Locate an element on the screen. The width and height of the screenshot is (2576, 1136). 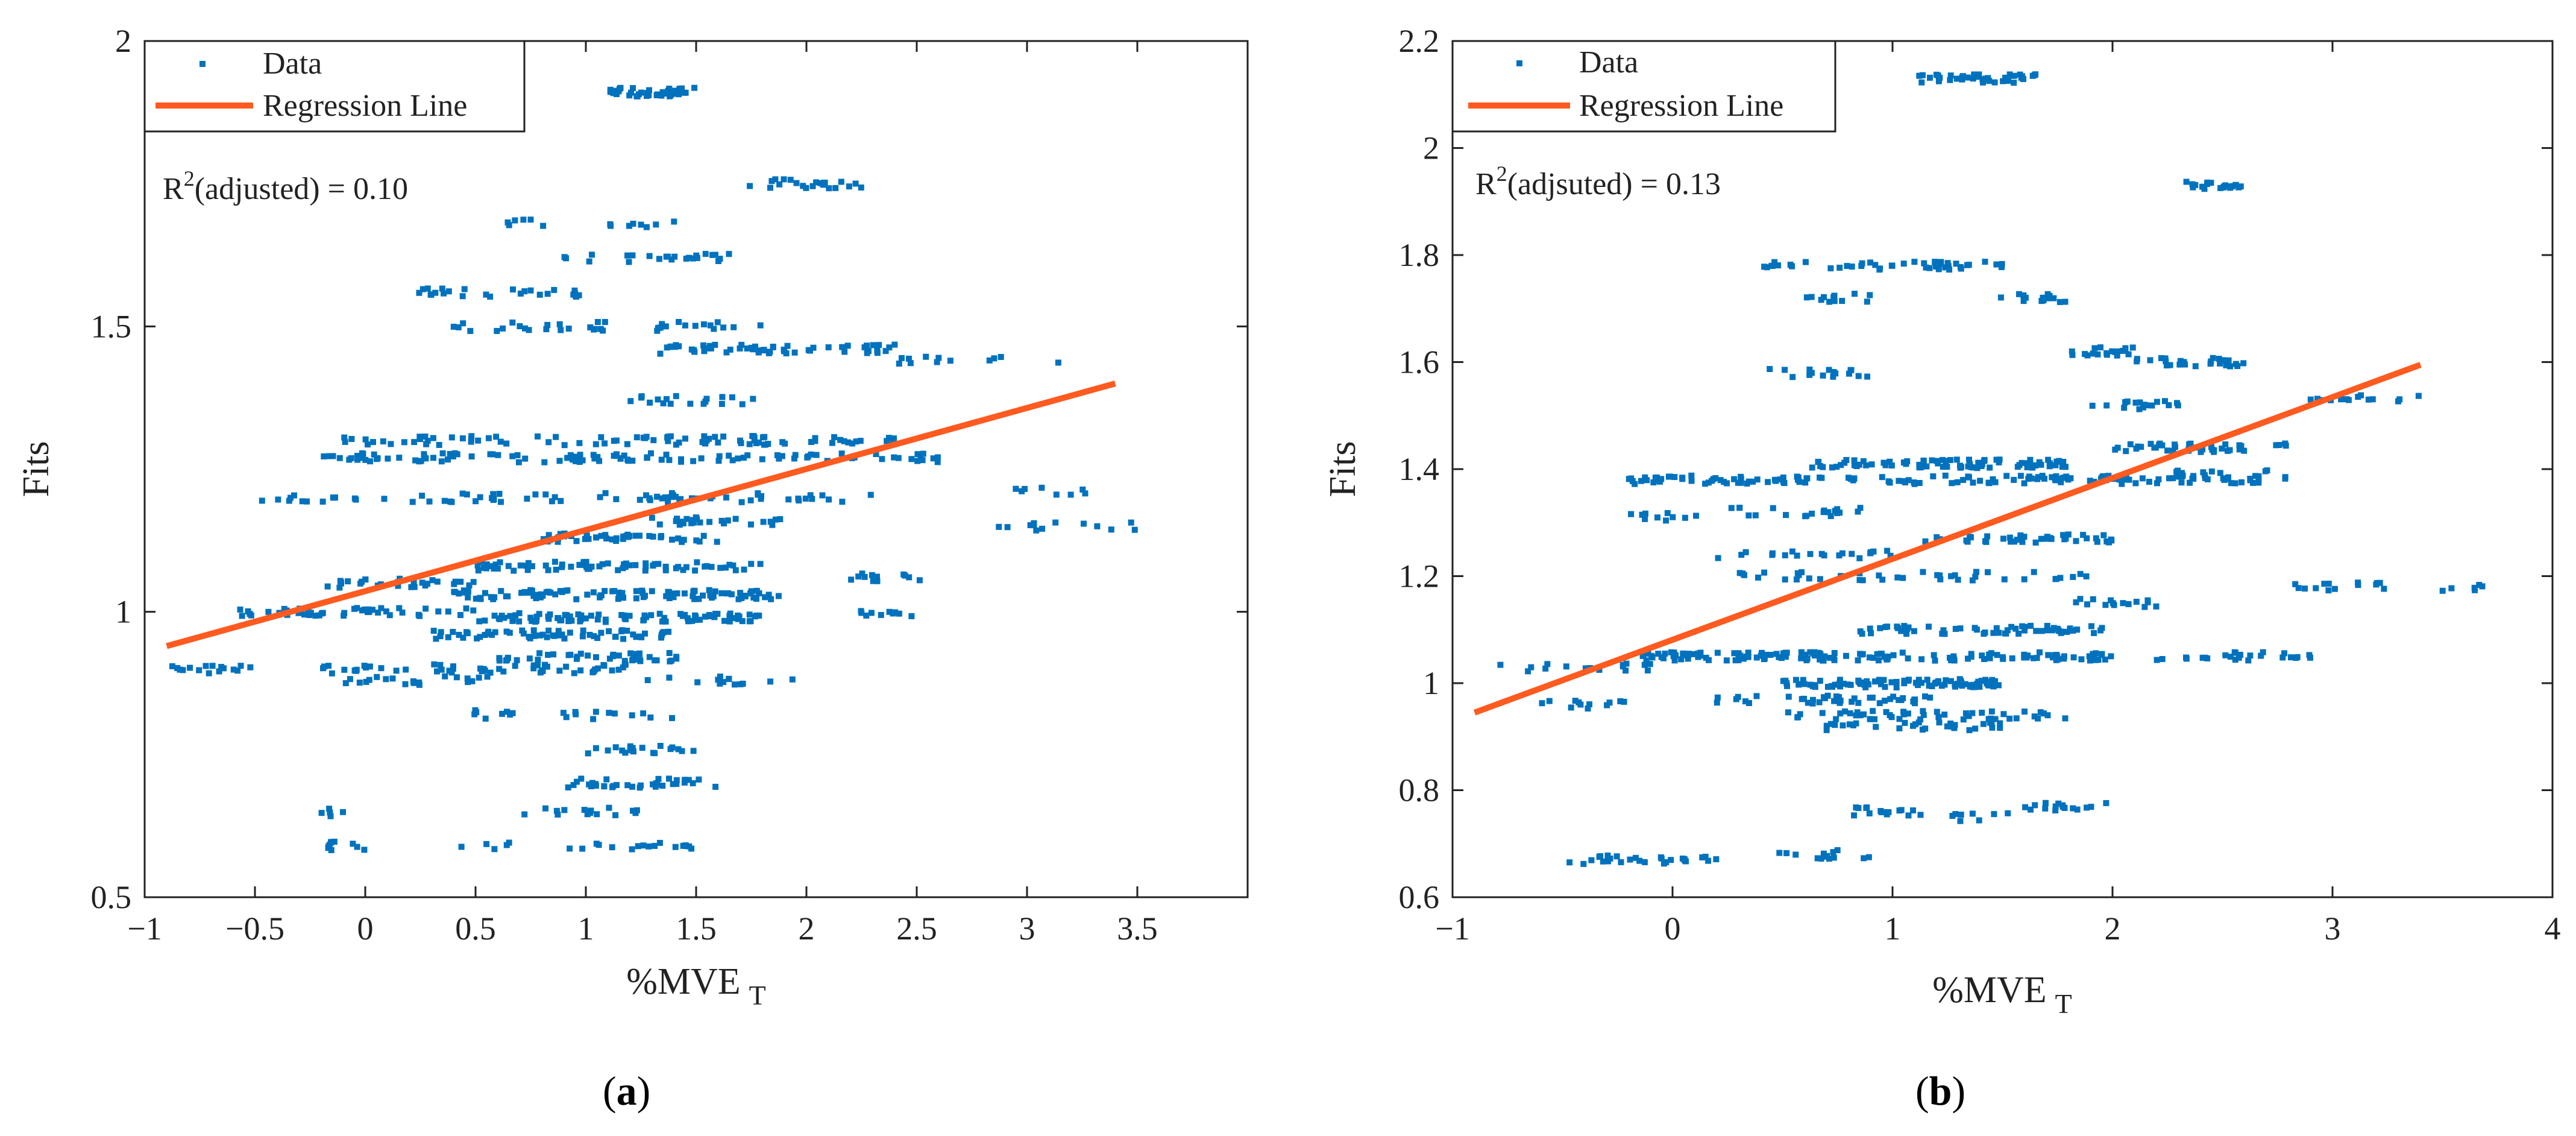
x-tick-label: −1 is located at coordinates (1452, 928).